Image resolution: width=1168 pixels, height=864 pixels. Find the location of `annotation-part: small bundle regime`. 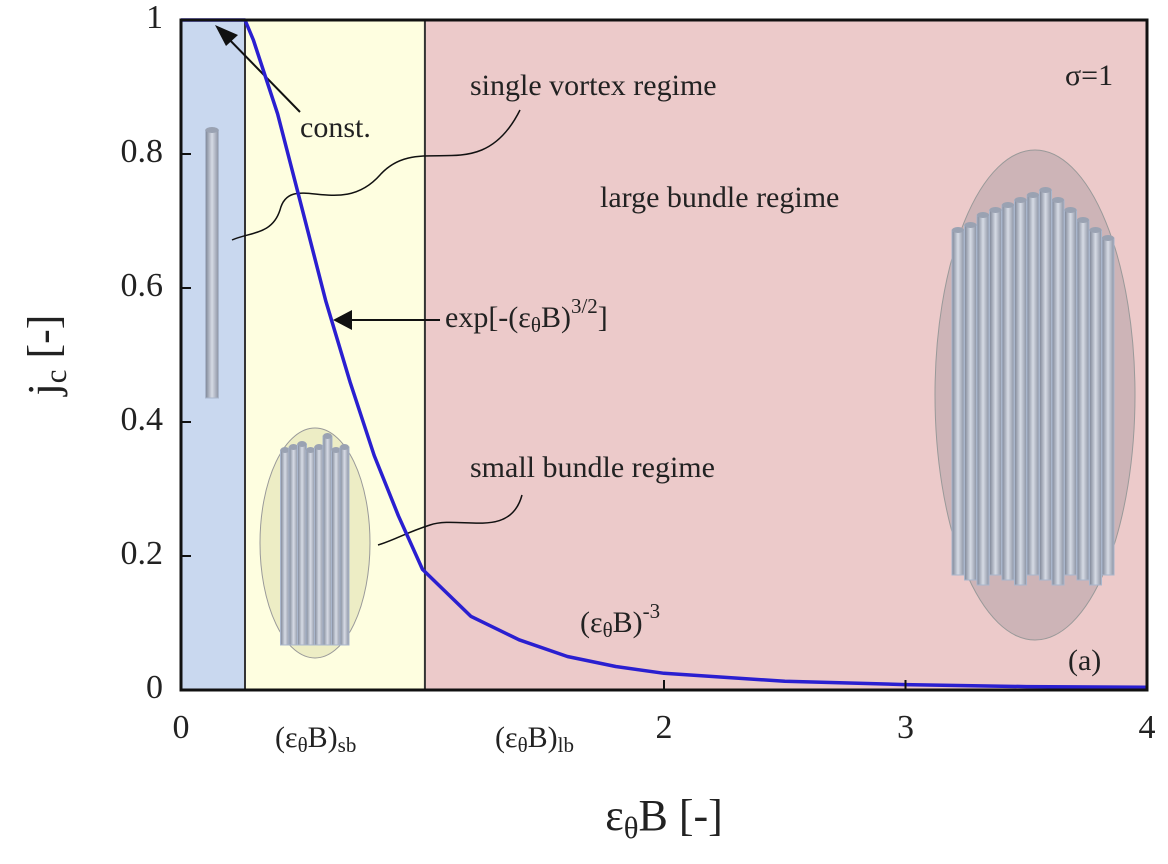

annotation-part: small bundle regime is located at coordinates (592, 467).